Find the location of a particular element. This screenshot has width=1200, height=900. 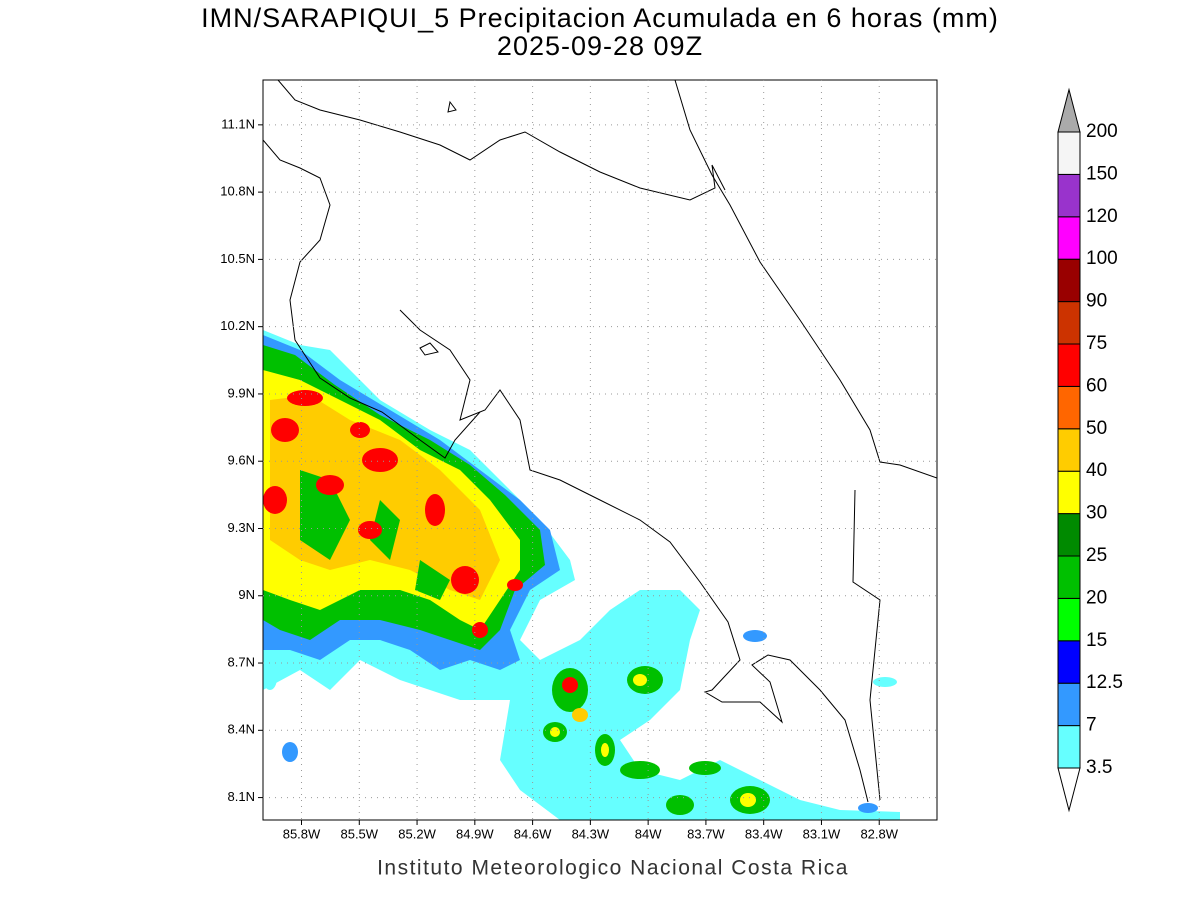

colorbar-label: 3.5 is located at coordinates (1099, 767).